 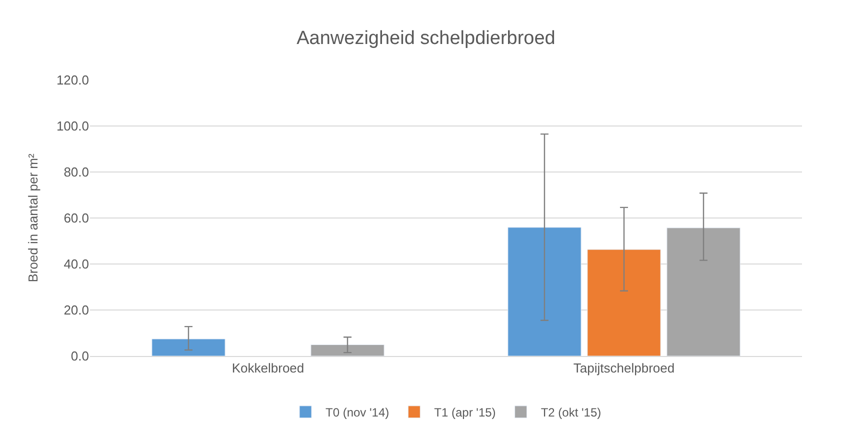 I want to click on legend-label: T1 (apr '15), so click(x=465, y=413).